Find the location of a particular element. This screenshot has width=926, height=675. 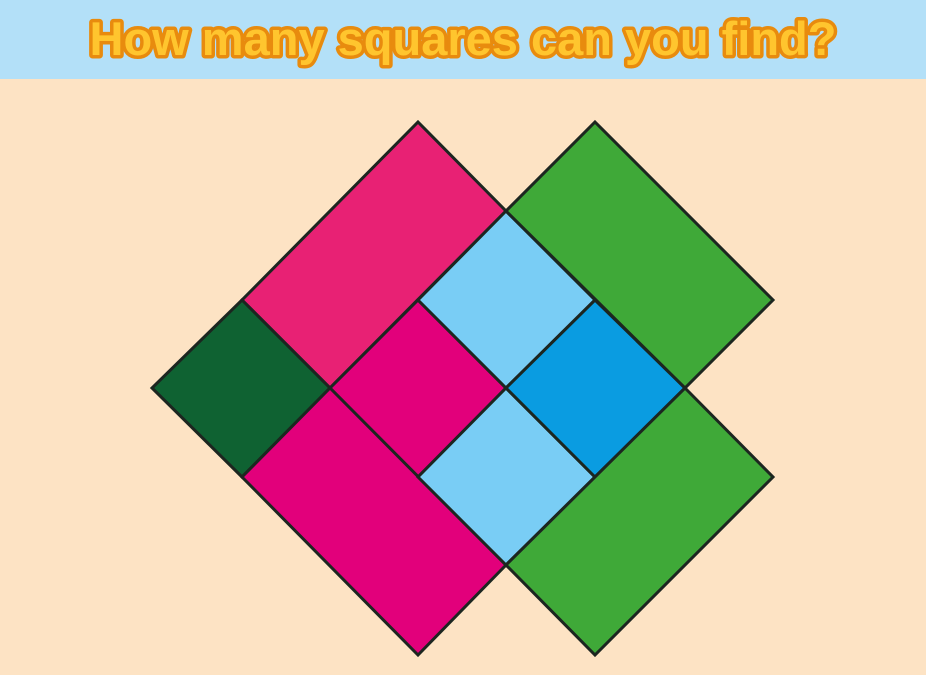

title-banner is located at coordinates (463, 39).